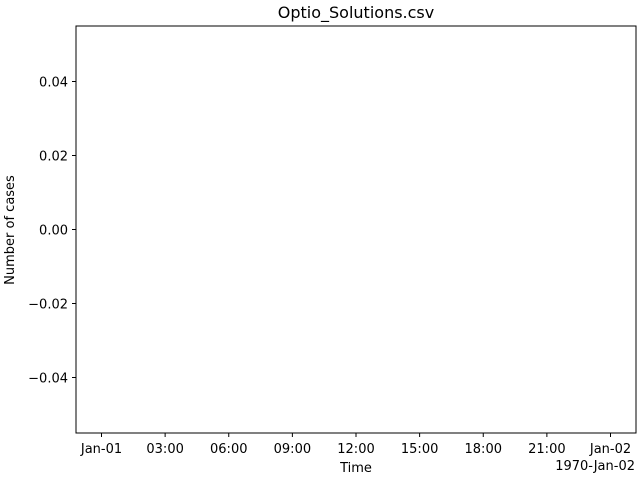  I want to click on y-axis-label: Number of cases, so click(10, 230).